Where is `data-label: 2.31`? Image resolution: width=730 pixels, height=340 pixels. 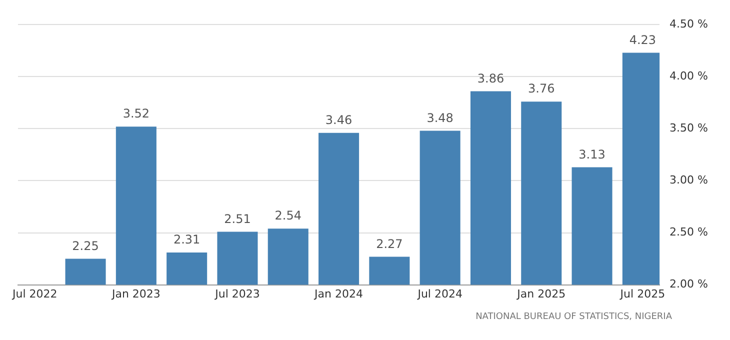 data-label: 2.31 is located at coordinates (186, 239).